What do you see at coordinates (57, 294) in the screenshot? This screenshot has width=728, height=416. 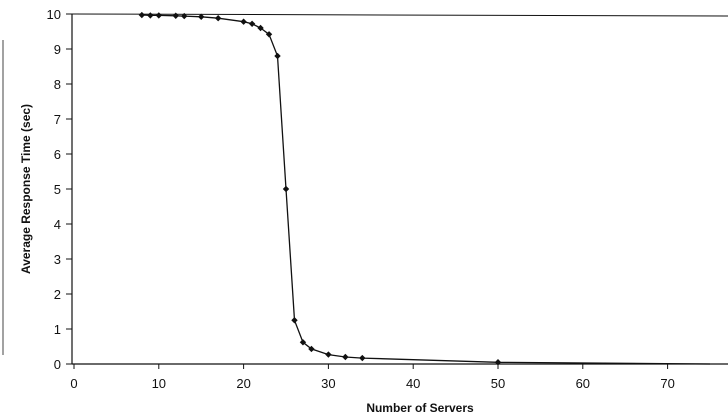 I see `y-tick-label: 2` at bounding box center [57, 294].